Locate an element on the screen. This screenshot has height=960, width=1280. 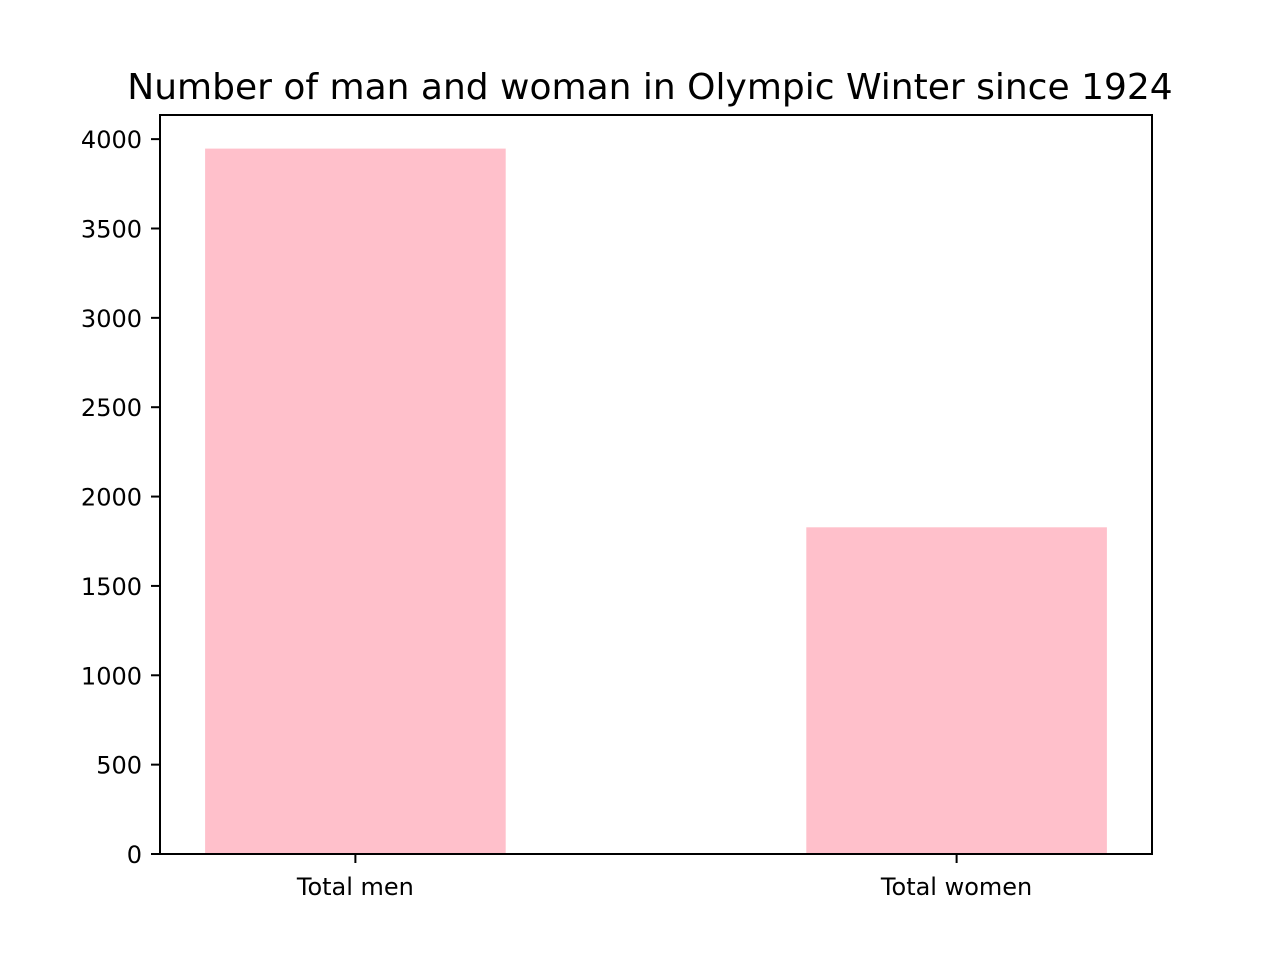
bar-total-women is located at coordinates (956, 690).